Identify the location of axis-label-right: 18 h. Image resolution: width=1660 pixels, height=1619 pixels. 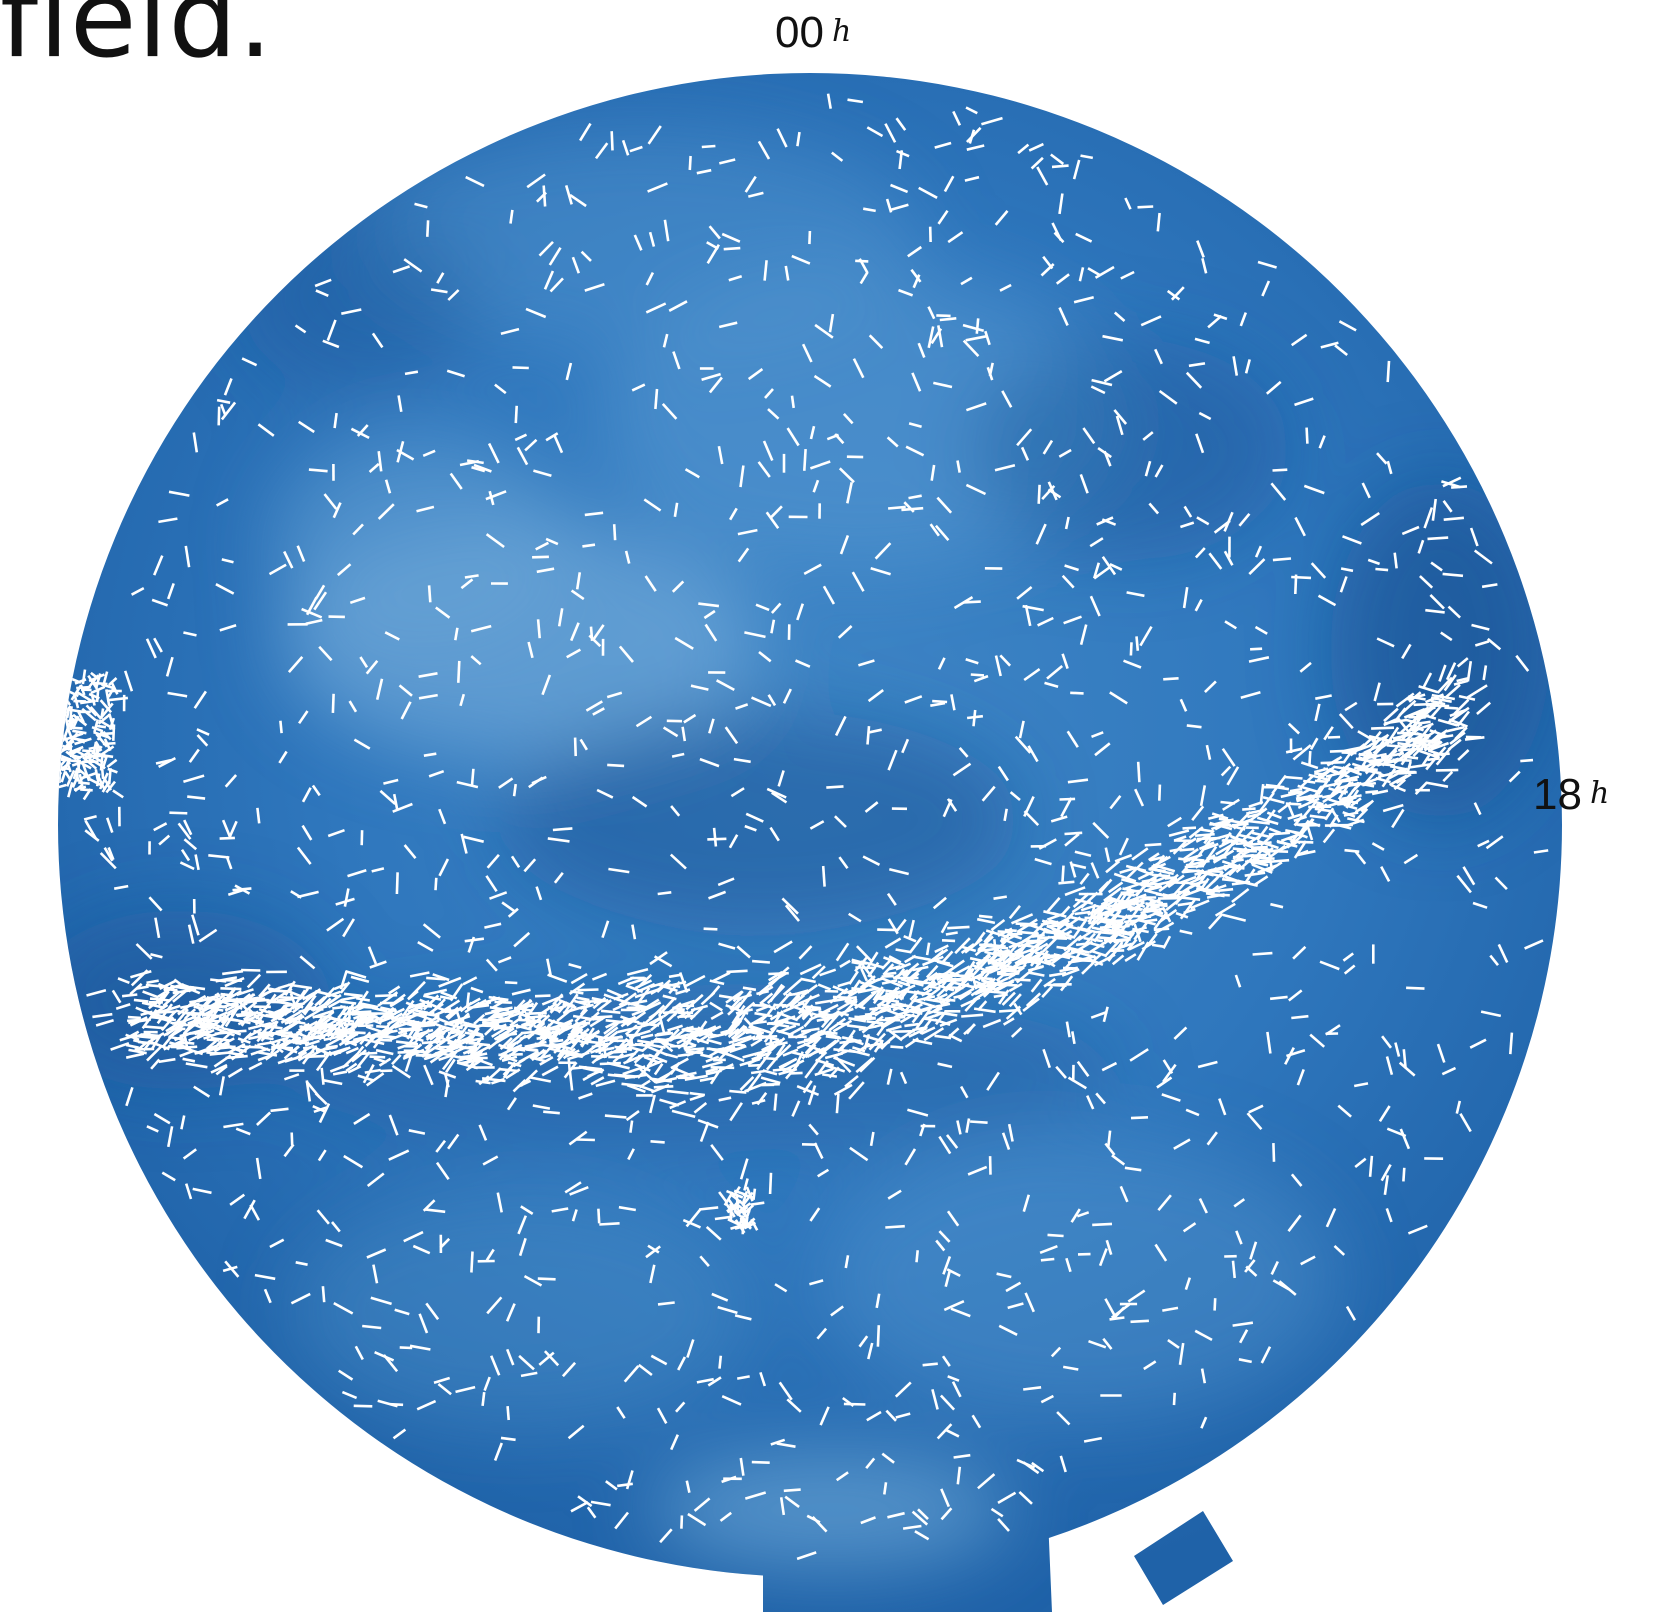
(1571, 795).